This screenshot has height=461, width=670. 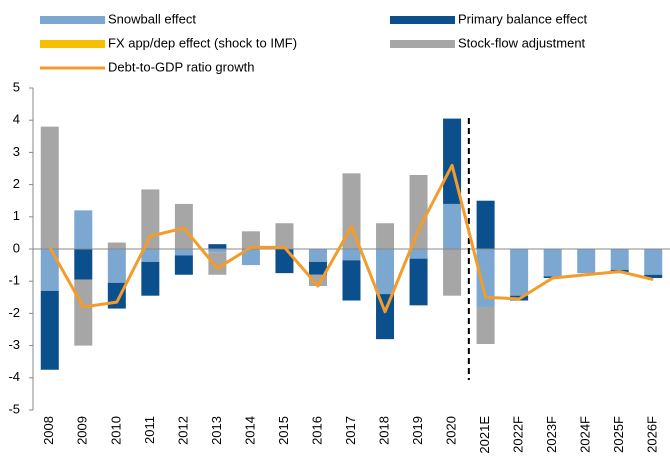 What do you see at coordinates (115, 430) in the screenshot?
I see `x-tick-label: 2010` at bounding box center [115, 430].